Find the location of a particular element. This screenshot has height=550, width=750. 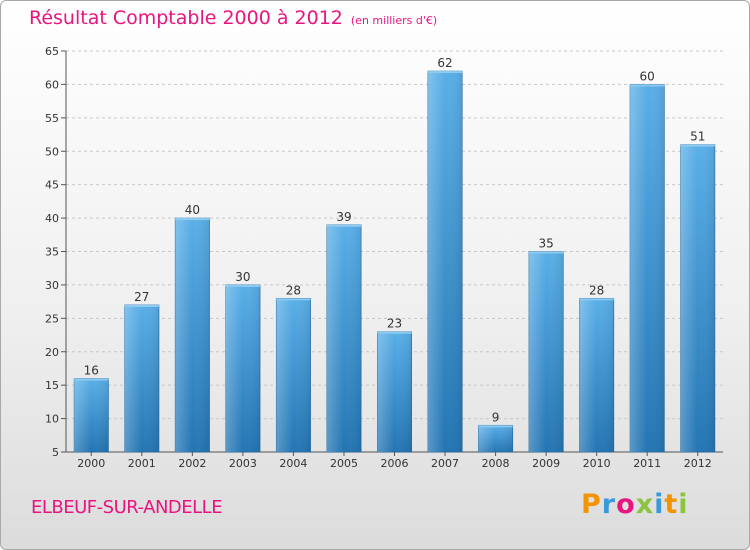

value-label: 27 is located at coordinates (141, 297).